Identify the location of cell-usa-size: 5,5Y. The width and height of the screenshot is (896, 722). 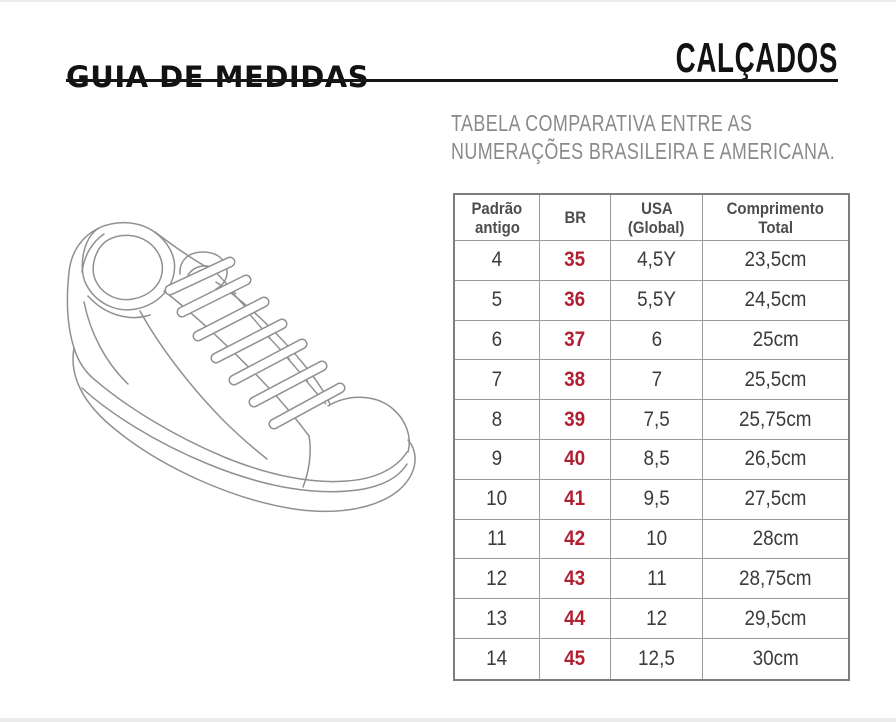
(657, 300).